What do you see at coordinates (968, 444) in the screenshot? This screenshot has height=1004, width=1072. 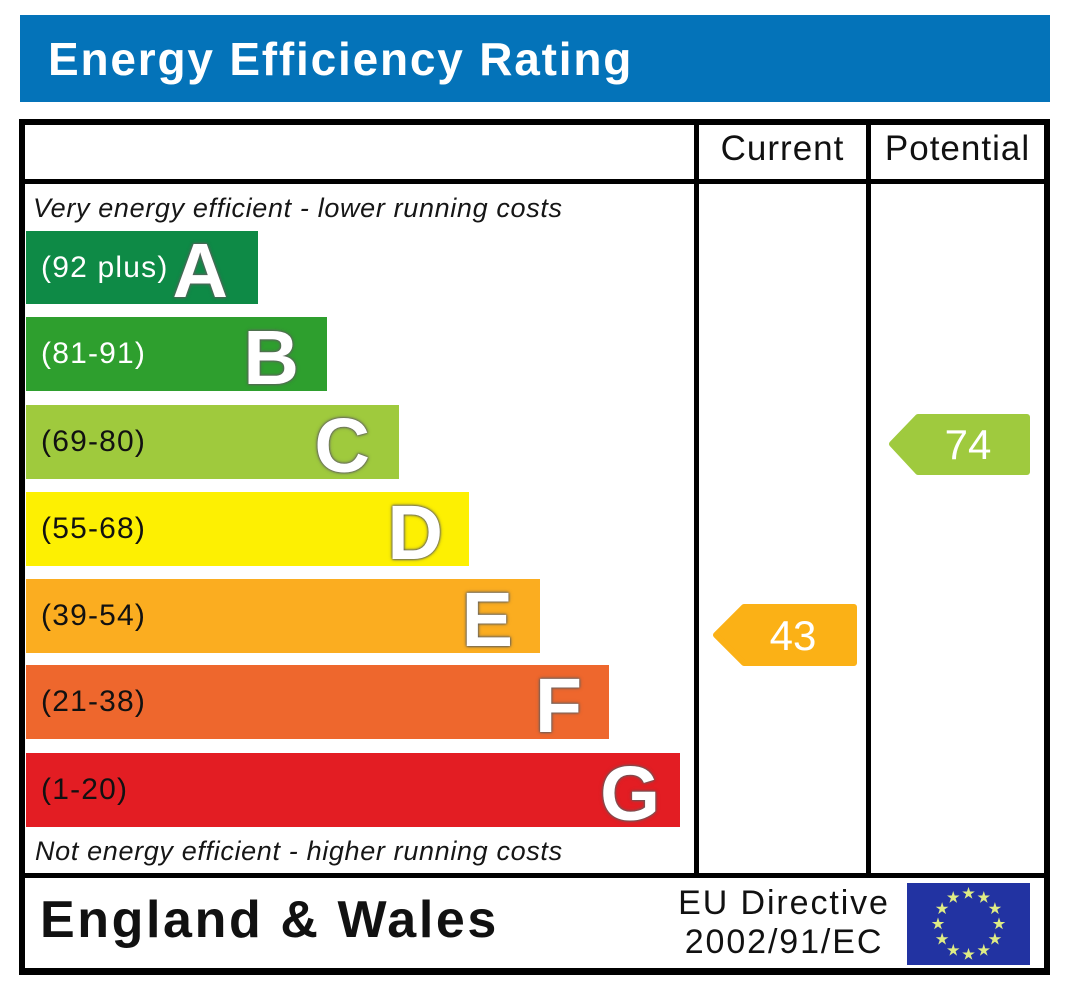 I see `svg-text: 74` at bounding box center [968, 444].